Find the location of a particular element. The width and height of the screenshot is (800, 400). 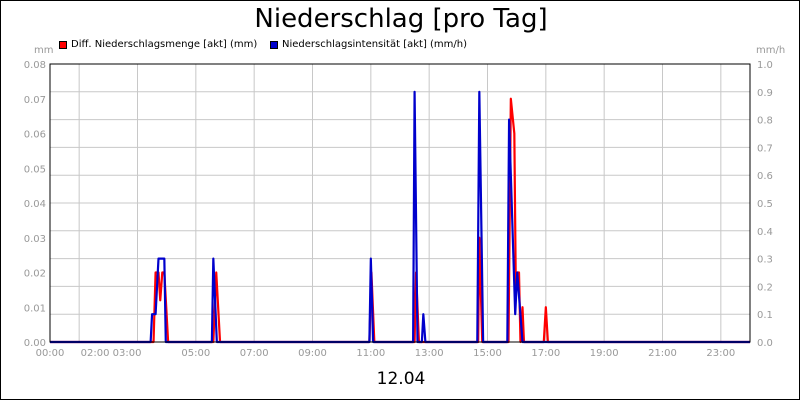

y-left-tick-label: 0.07 is located at coordinates (35, 100).